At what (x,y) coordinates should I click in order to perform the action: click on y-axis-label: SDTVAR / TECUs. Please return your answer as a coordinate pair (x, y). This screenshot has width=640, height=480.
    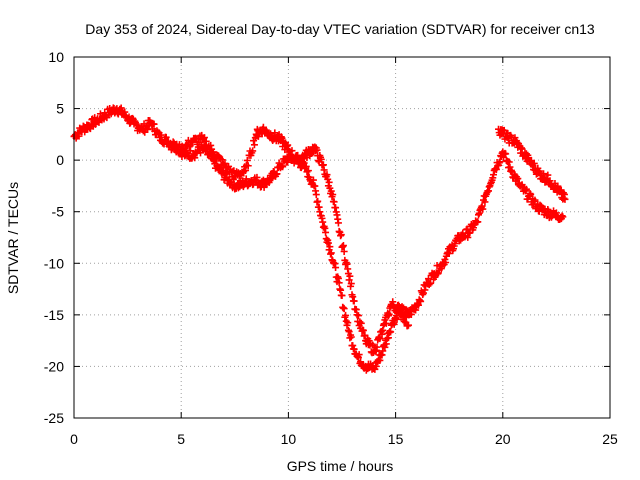
    Looking at the image, I should click on (13, 238).